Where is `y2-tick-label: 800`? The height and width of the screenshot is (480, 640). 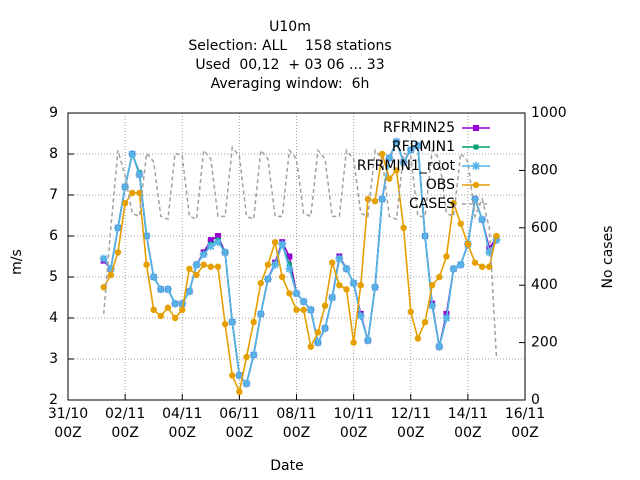 y2-tick-label: 800 is located at coordinates (544, 170).